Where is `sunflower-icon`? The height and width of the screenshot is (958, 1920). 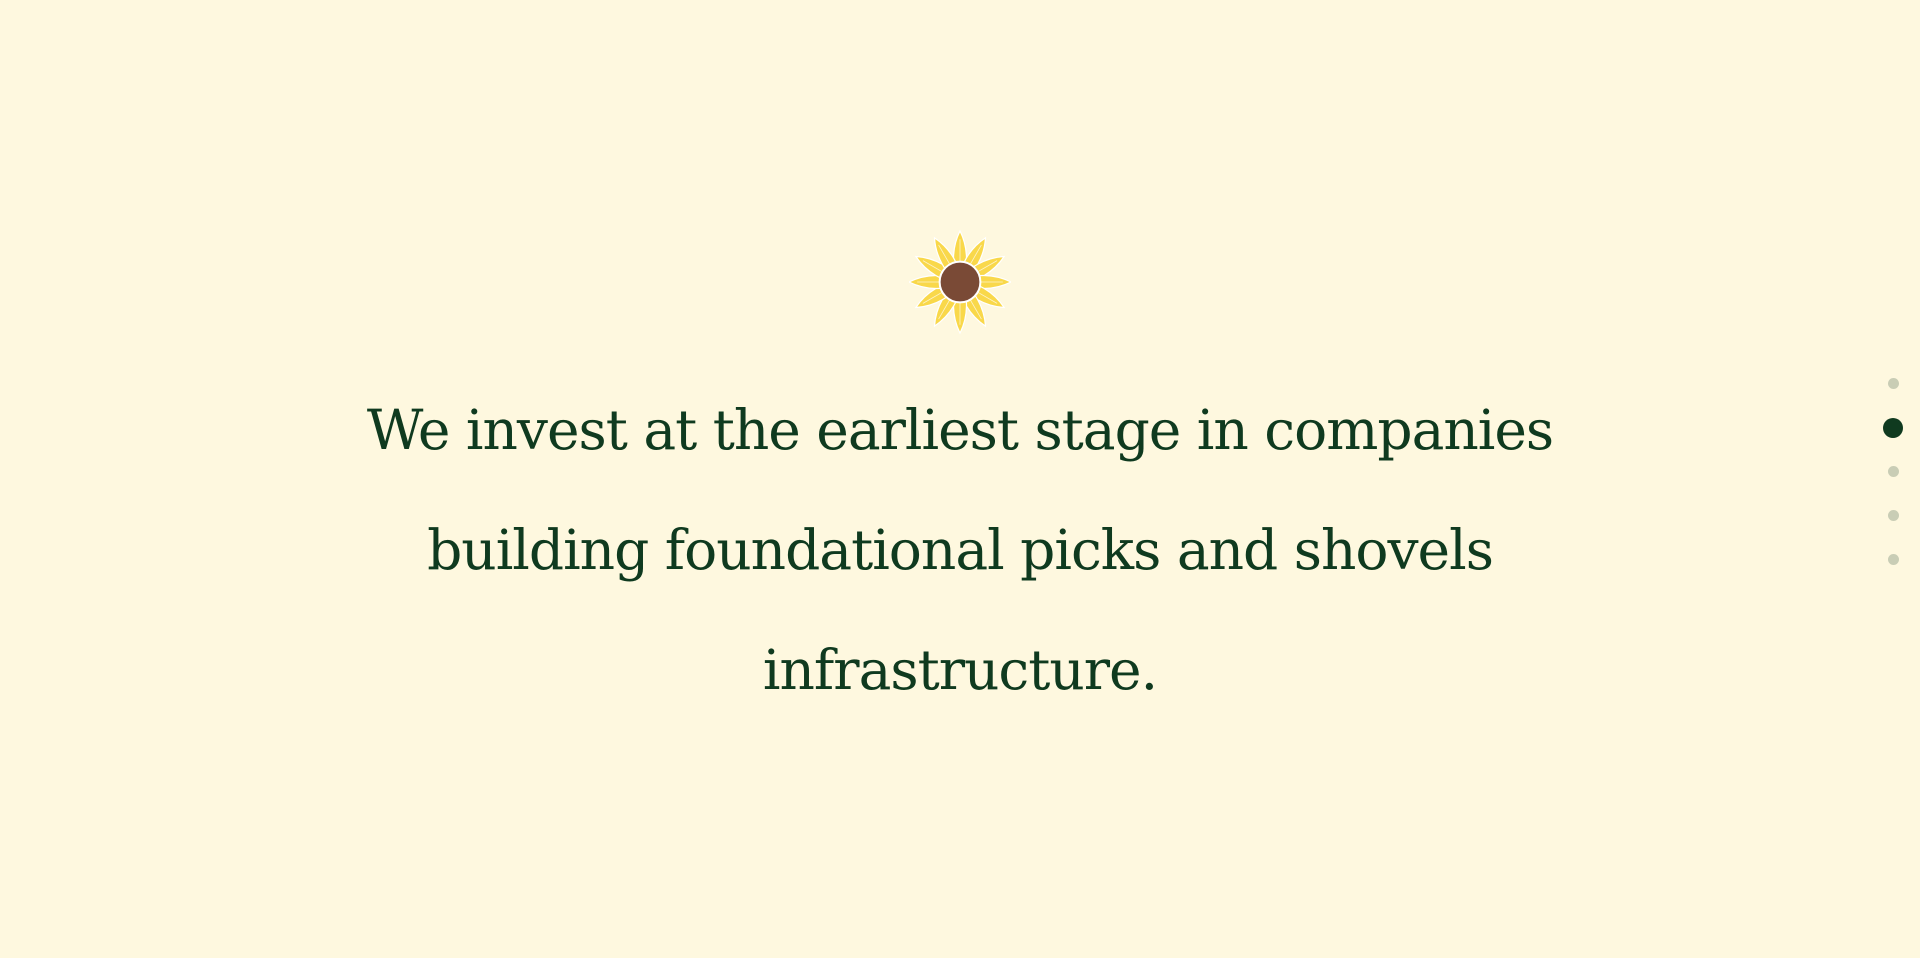
sunflower-icon is located at coordinates (960, 282).